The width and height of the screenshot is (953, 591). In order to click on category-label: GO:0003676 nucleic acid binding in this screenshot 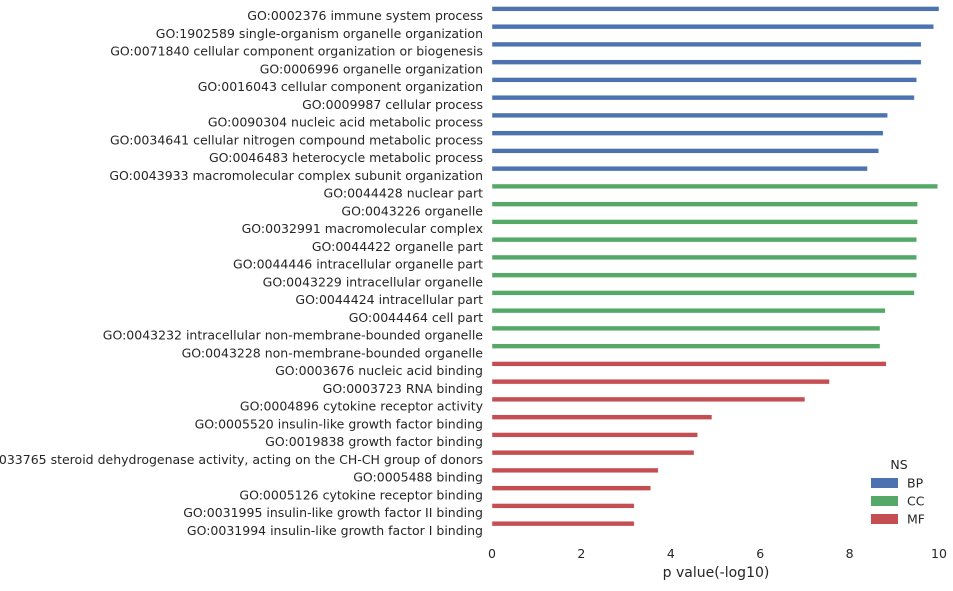, I will do `click(379, 370)`.